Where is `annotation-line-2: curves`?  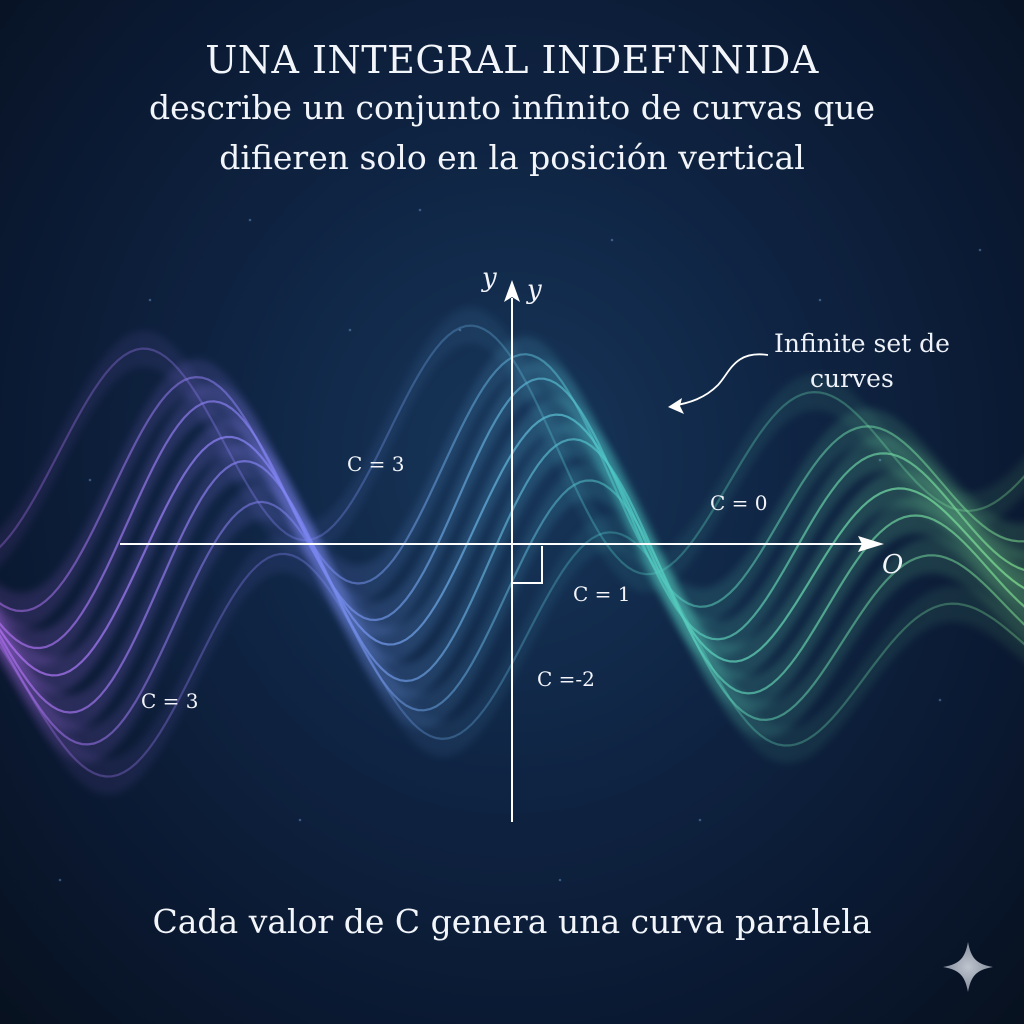 annotation-line-2: curves is located at coordinates (852, 378).